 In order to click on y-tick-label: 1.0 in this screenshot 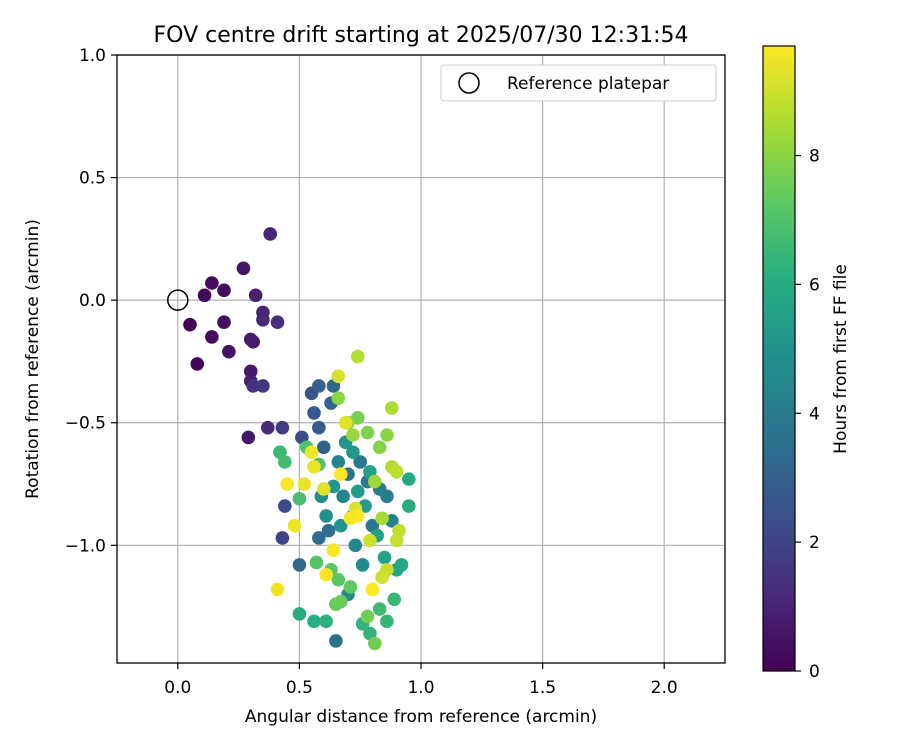, I will do `click(92, 56)`.